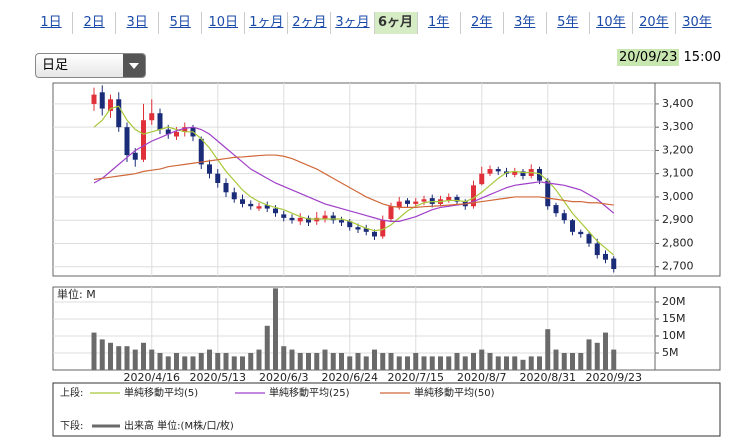  What do you see at coordinates (678, 196) in the screenshot?
I see `y-tick-label: 3,000` at bounding box center [678, 196].